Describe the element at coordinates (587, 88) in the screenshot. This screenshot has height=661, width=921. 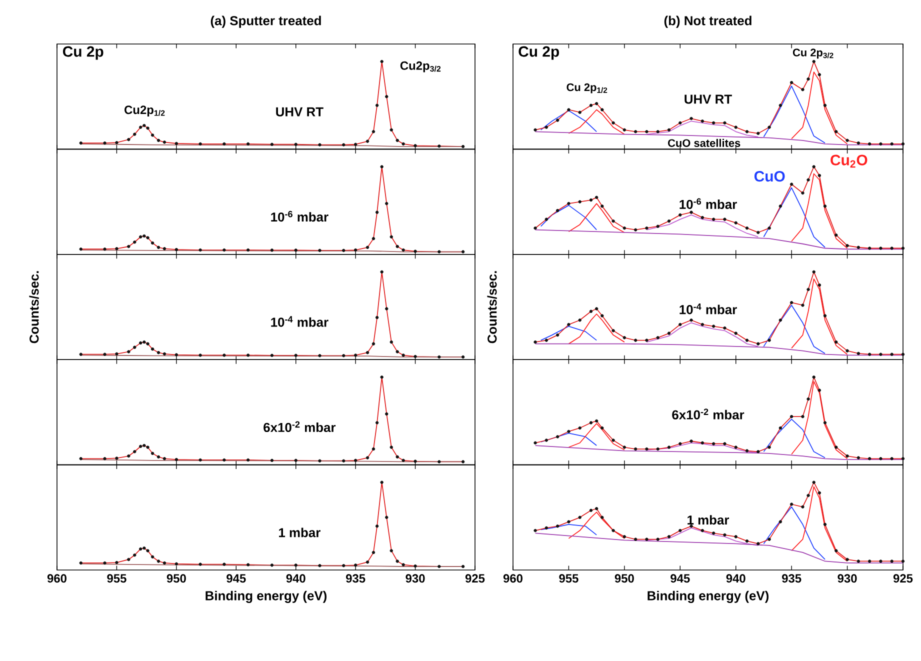
I see `annotation: Cu 2p$_{1/2}$` at that location.